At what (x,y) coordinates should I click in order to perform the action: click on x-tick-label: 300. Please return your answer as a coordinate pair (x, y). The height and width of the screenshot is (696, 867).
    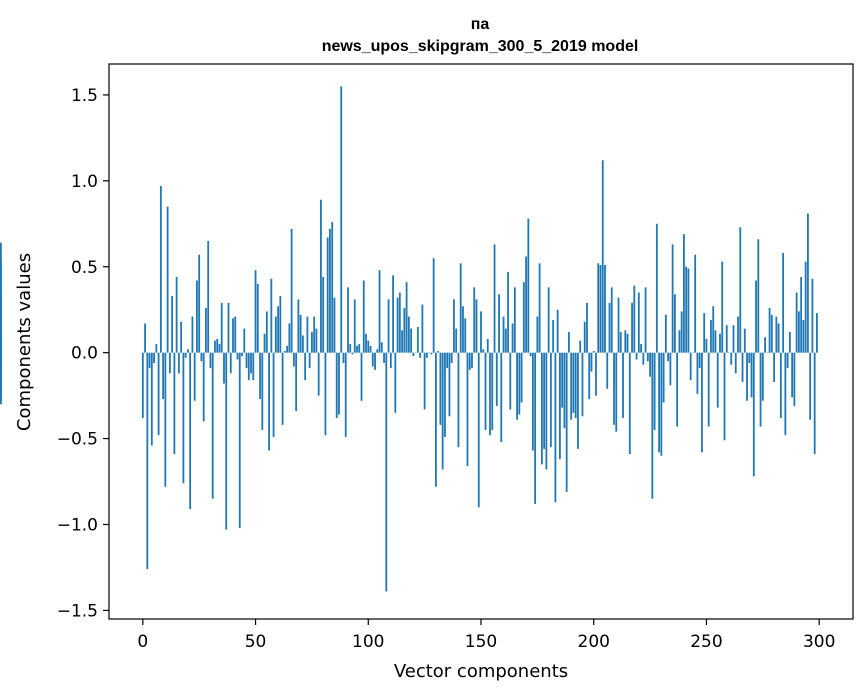
    Looking at the image, I should click on (819, 642).